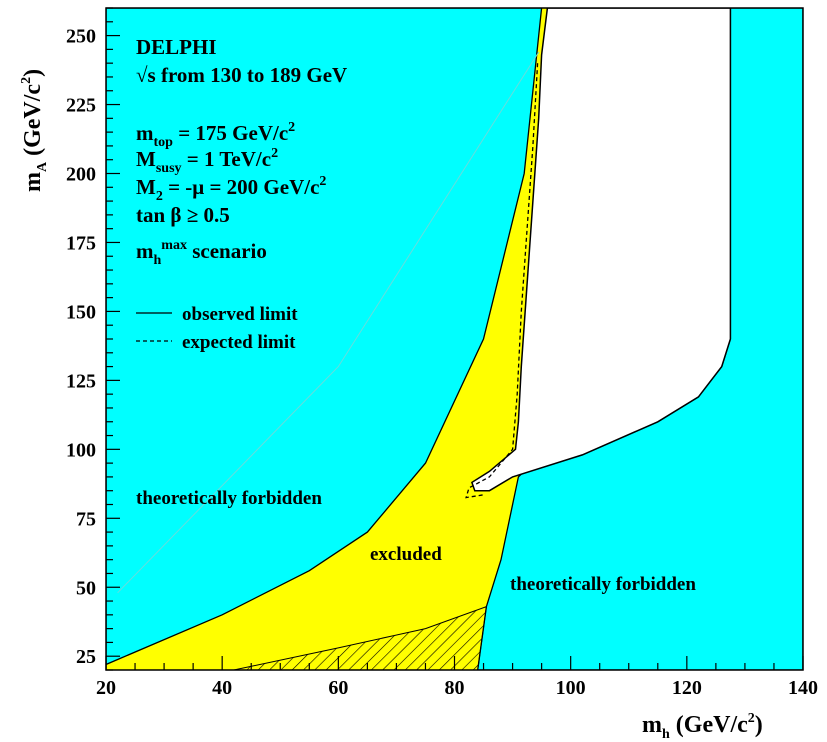  What do you see at coordinates (86, 657) in the screenshot?
I see `y-tick-label: 25` at bounding box center [86, 657].